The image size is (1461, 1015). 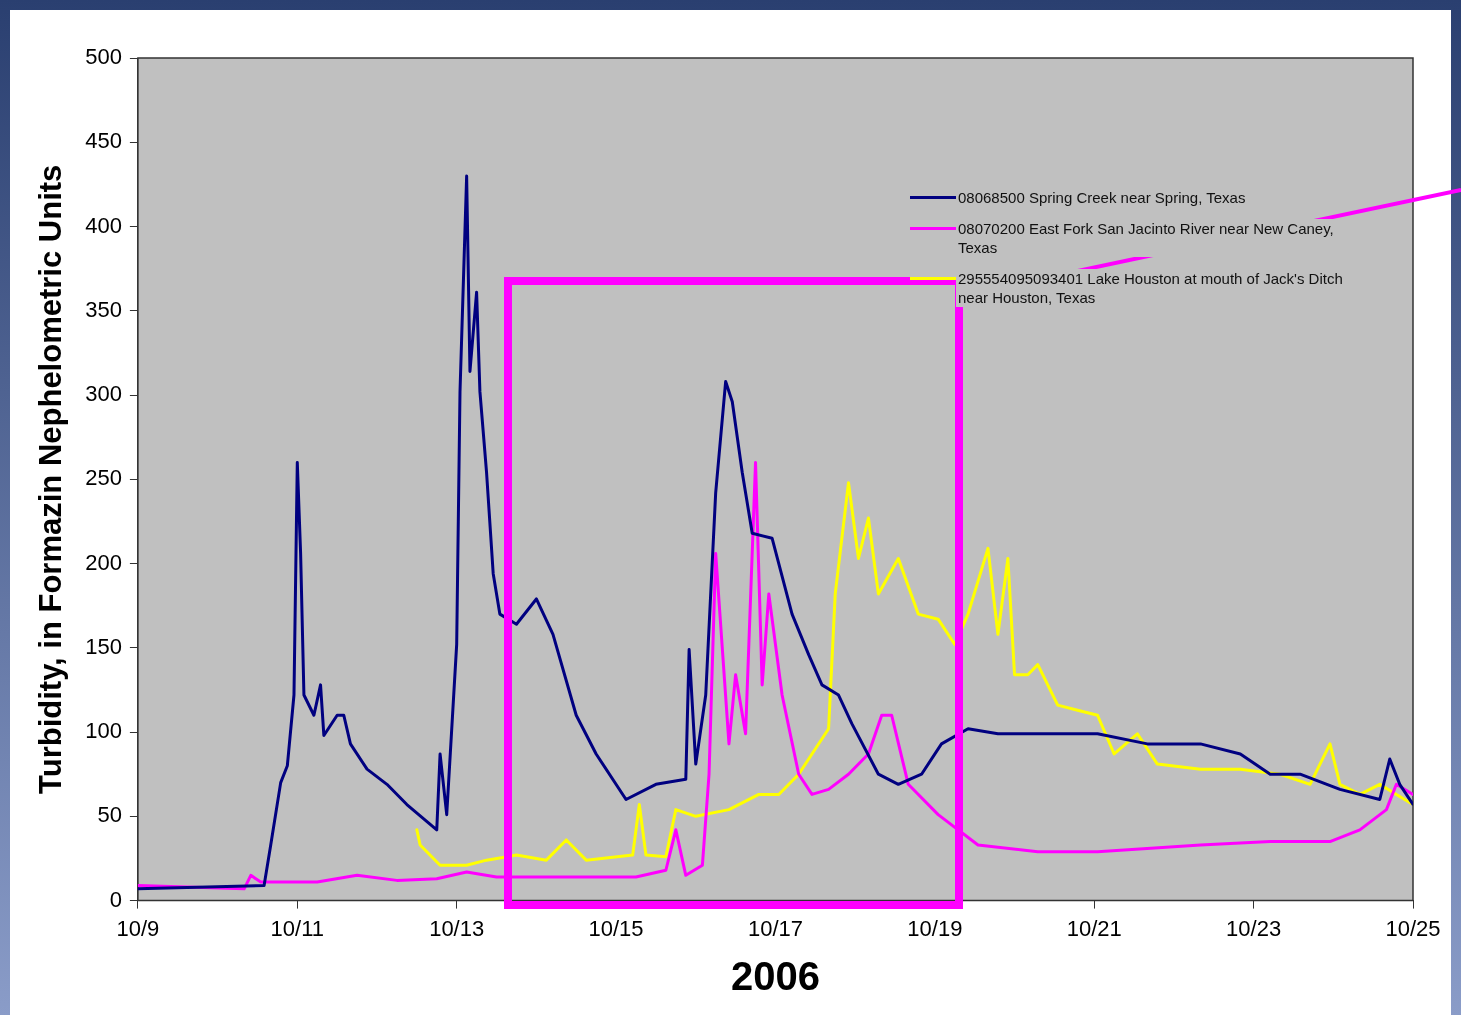 What do you see at coordinates (616, 928) in the screenshot?
I see `x-tick-label: 10/15` at bounding box center [616, 928].